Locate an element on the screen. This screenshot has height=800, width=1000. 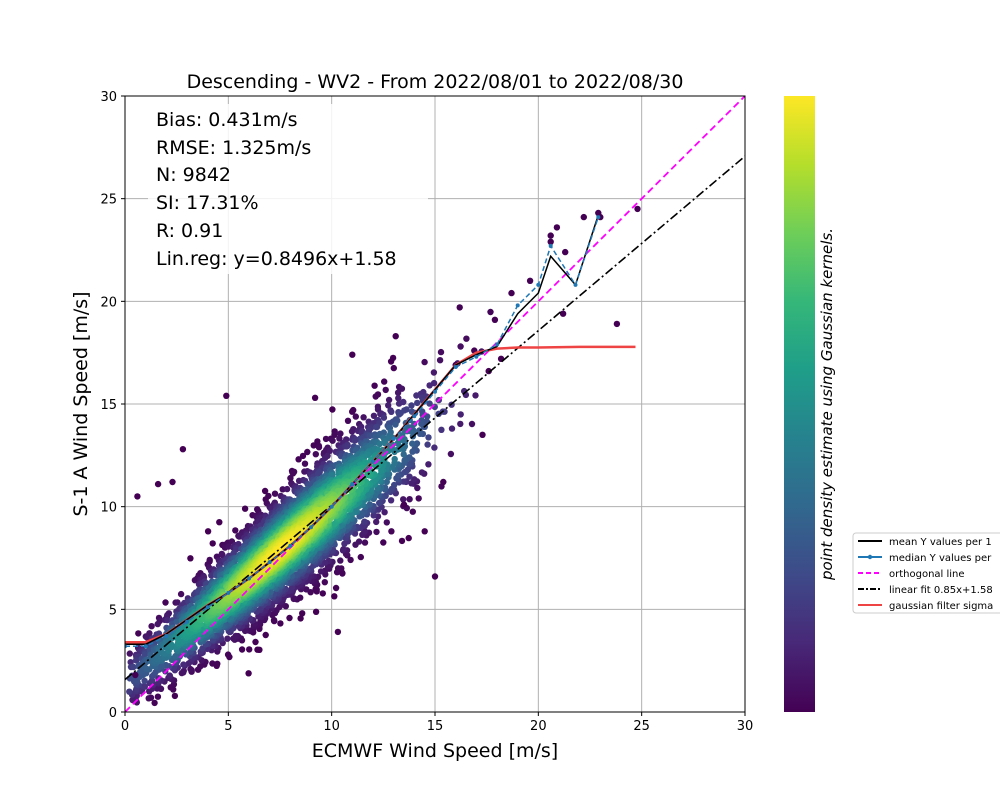
x-axis-ticks: 0 5 10 15 20 25 30 is located at coordinates (437, 723).